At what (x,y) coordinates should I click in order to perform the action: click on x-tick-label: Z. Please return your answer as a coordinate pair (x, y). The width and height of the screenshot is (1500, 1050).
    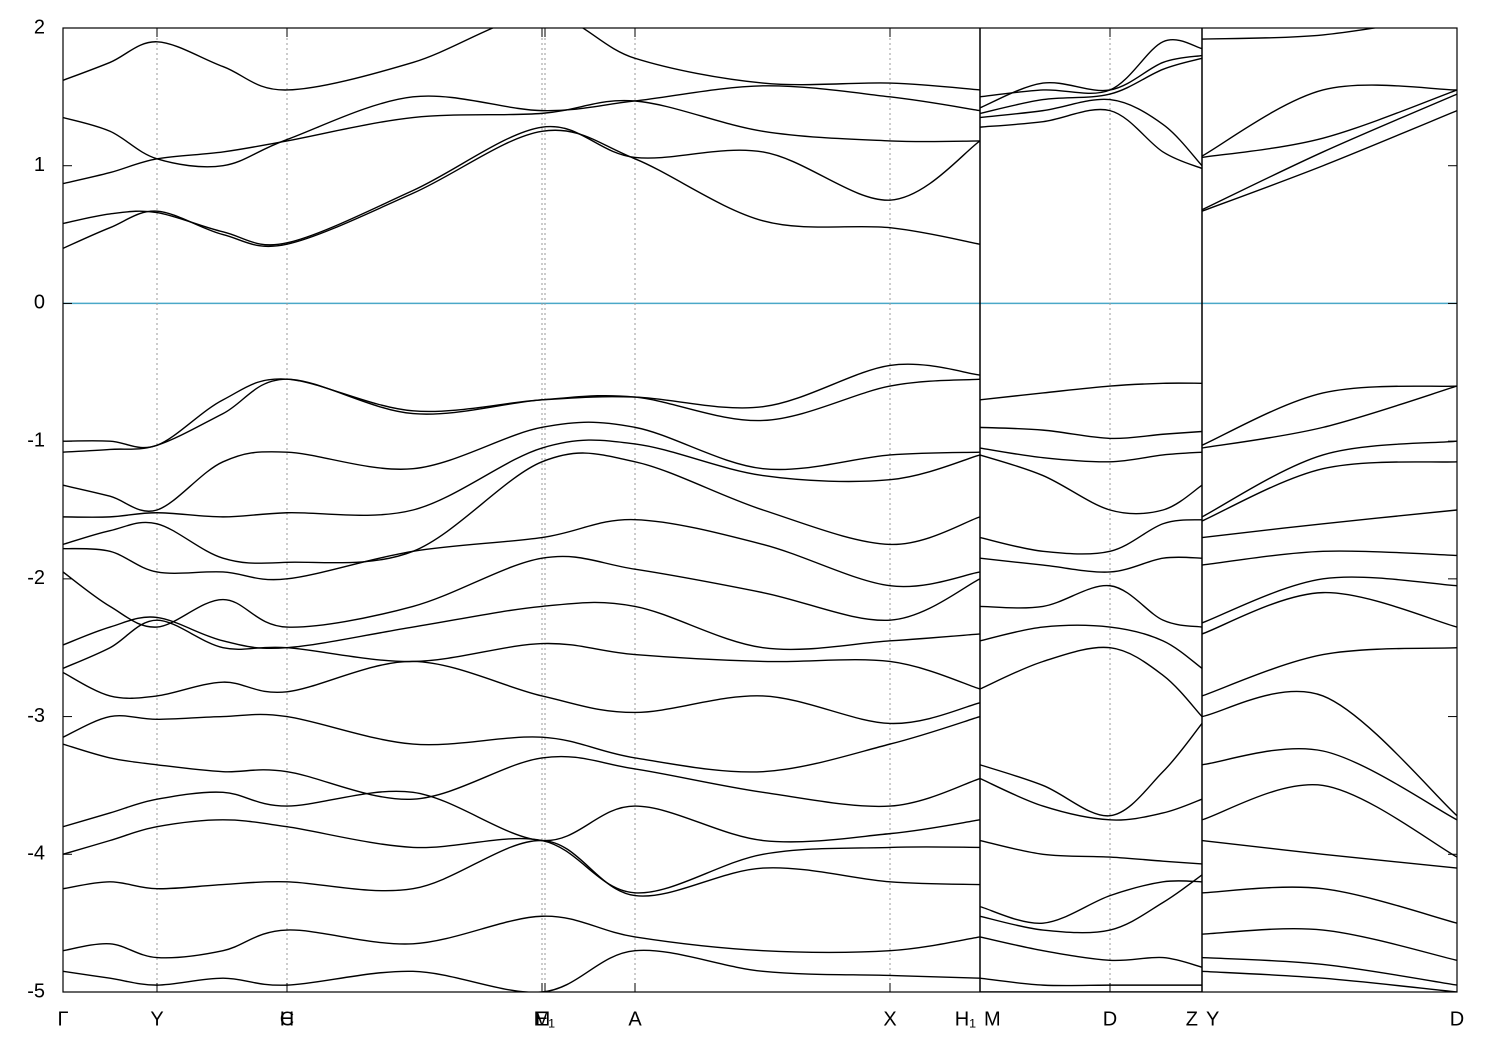
    Looking at the image, I should click on (1192, 1019).